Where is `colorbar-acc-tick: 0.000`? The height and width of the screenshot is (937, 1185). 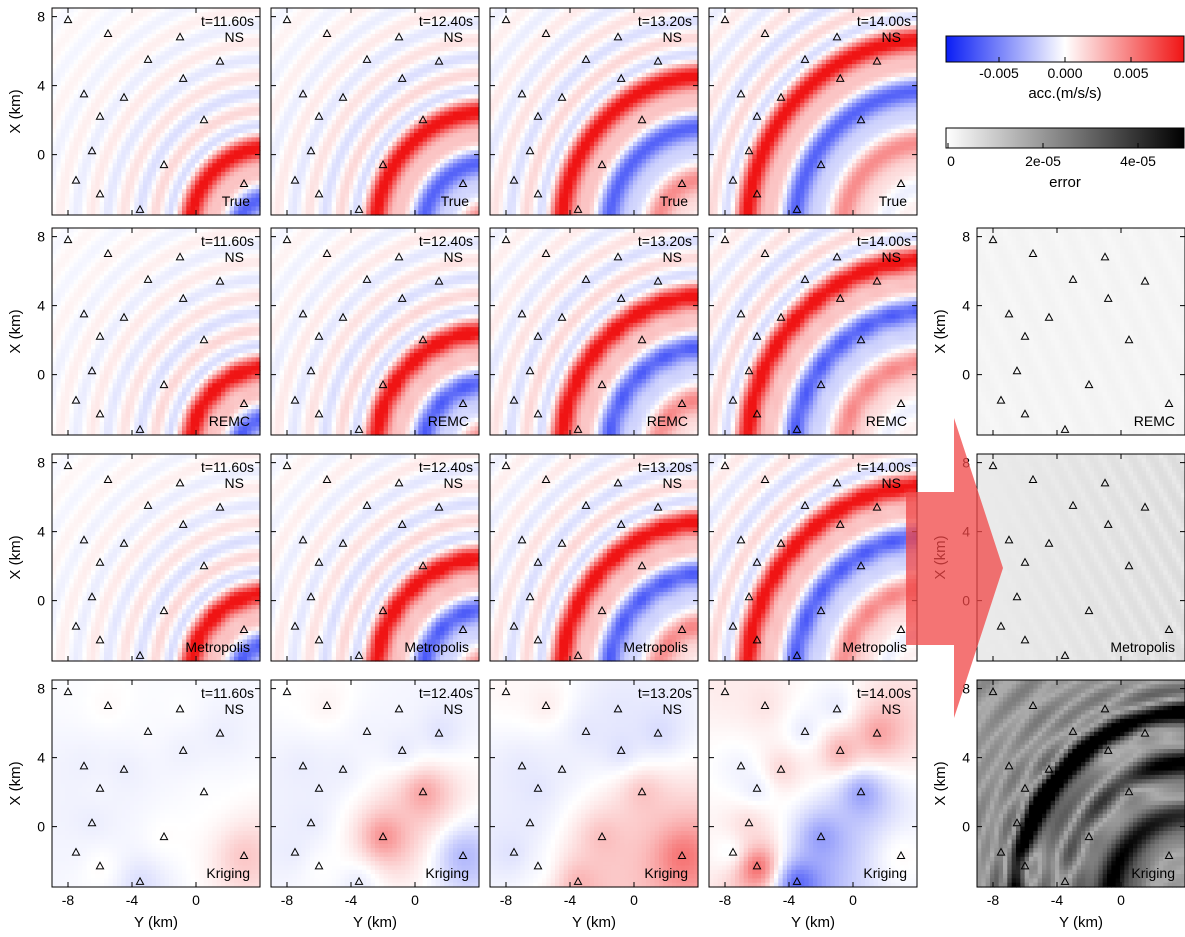 colorbar-acc-tick: 0.000 is located at coordinates (1064, 73).